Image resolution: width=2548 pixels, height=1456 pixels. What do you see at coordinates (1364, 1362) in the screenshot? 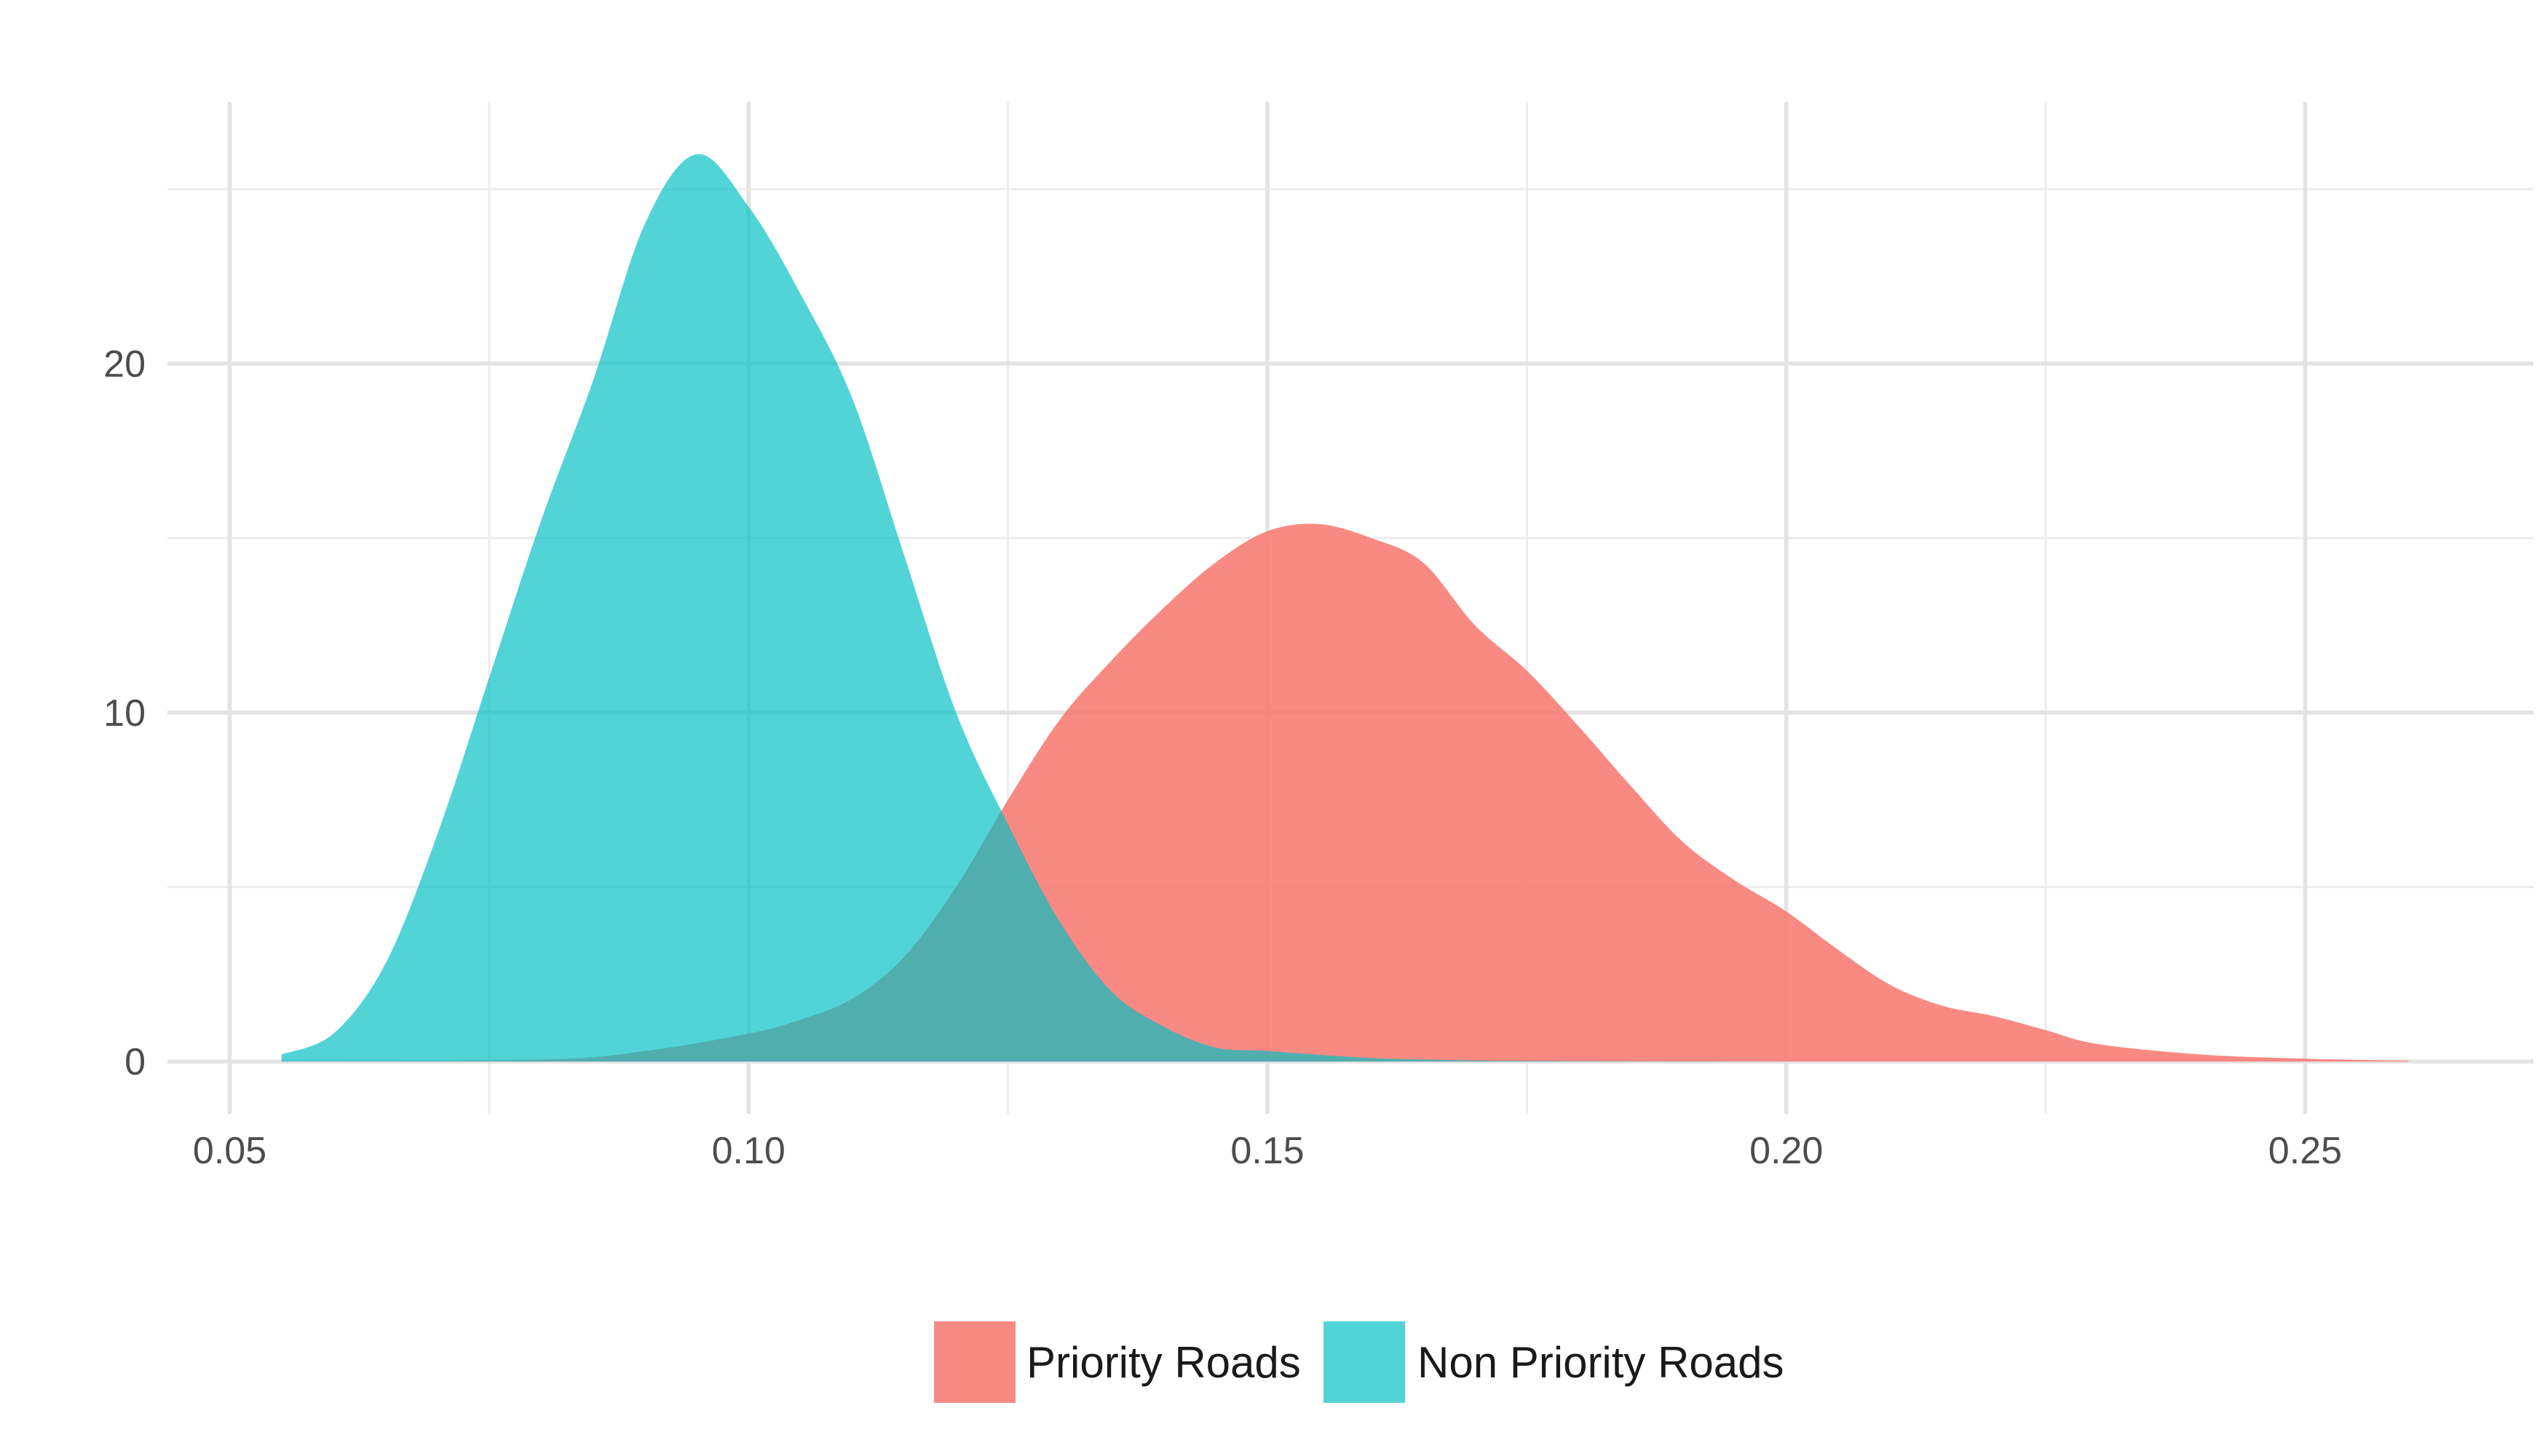
I see `legend-swatch-non-priority-roads` at bounding box center [1364, 1362].